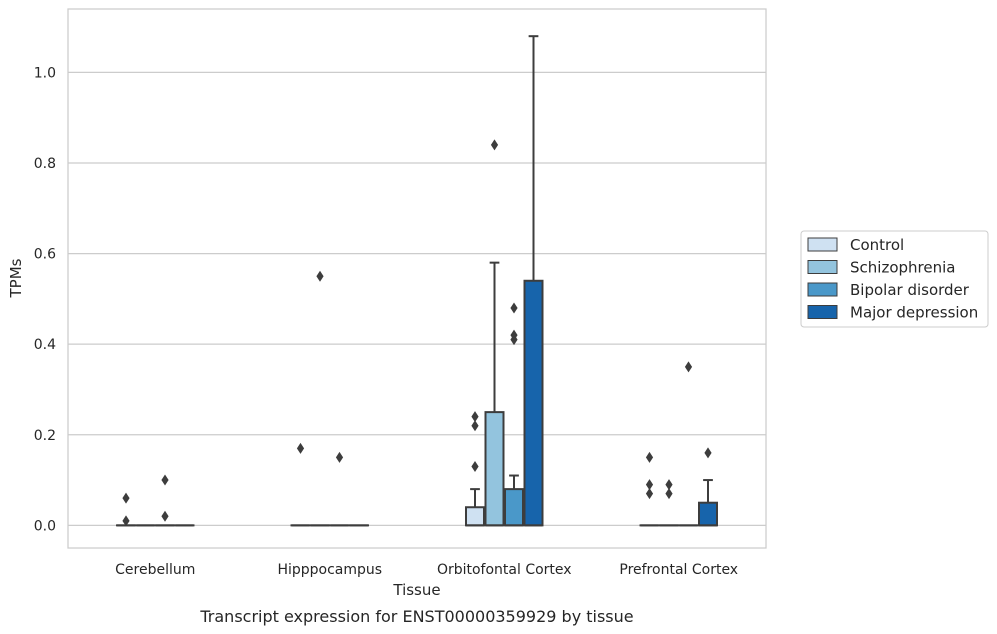 This screenshot has height=634, width=997. I want to click on x-tick-label: Cerebellum, so click(155, 570).